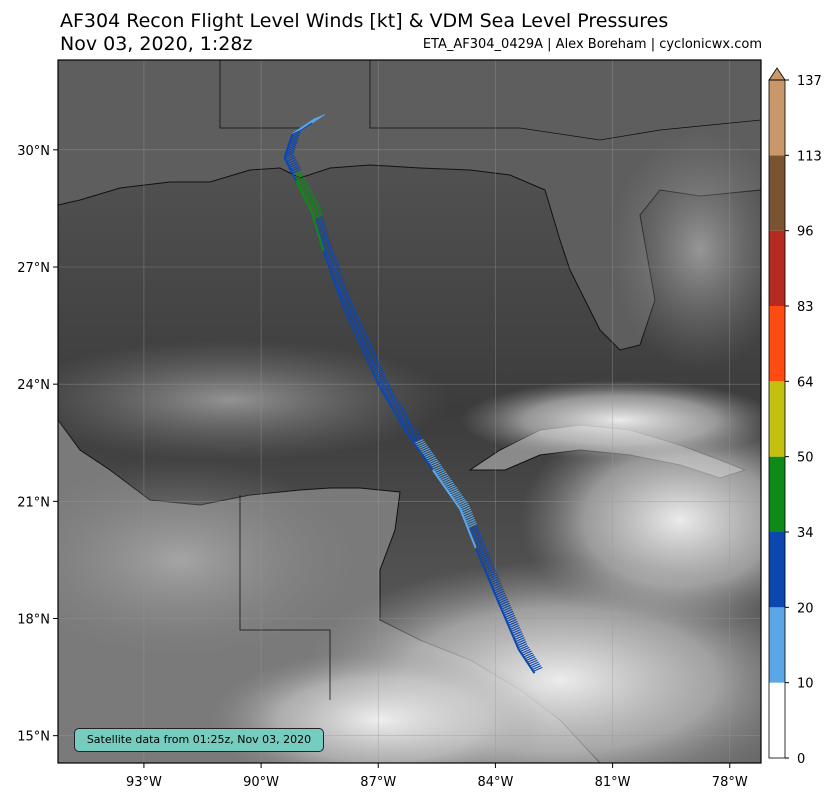 The height and width of the screenshot is (800, 836). What do you see at coordinates (33, 385) in the screenshot?
I see `lat-tick-label: 24°N` at bounding box center [33, 385].